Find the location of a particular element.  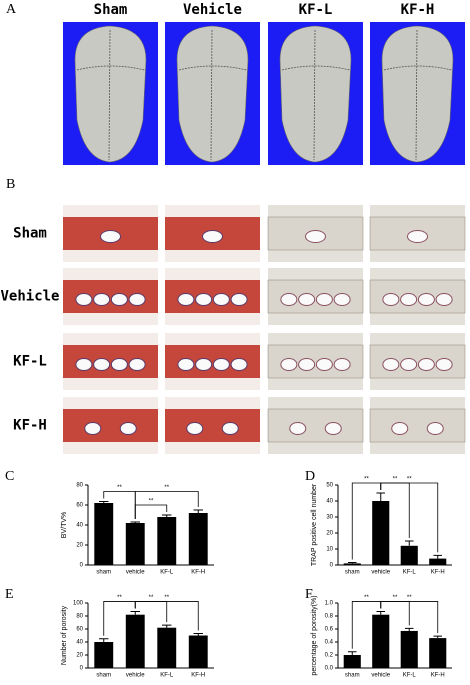

row-label: Sham is located at coordinates (30, 234).